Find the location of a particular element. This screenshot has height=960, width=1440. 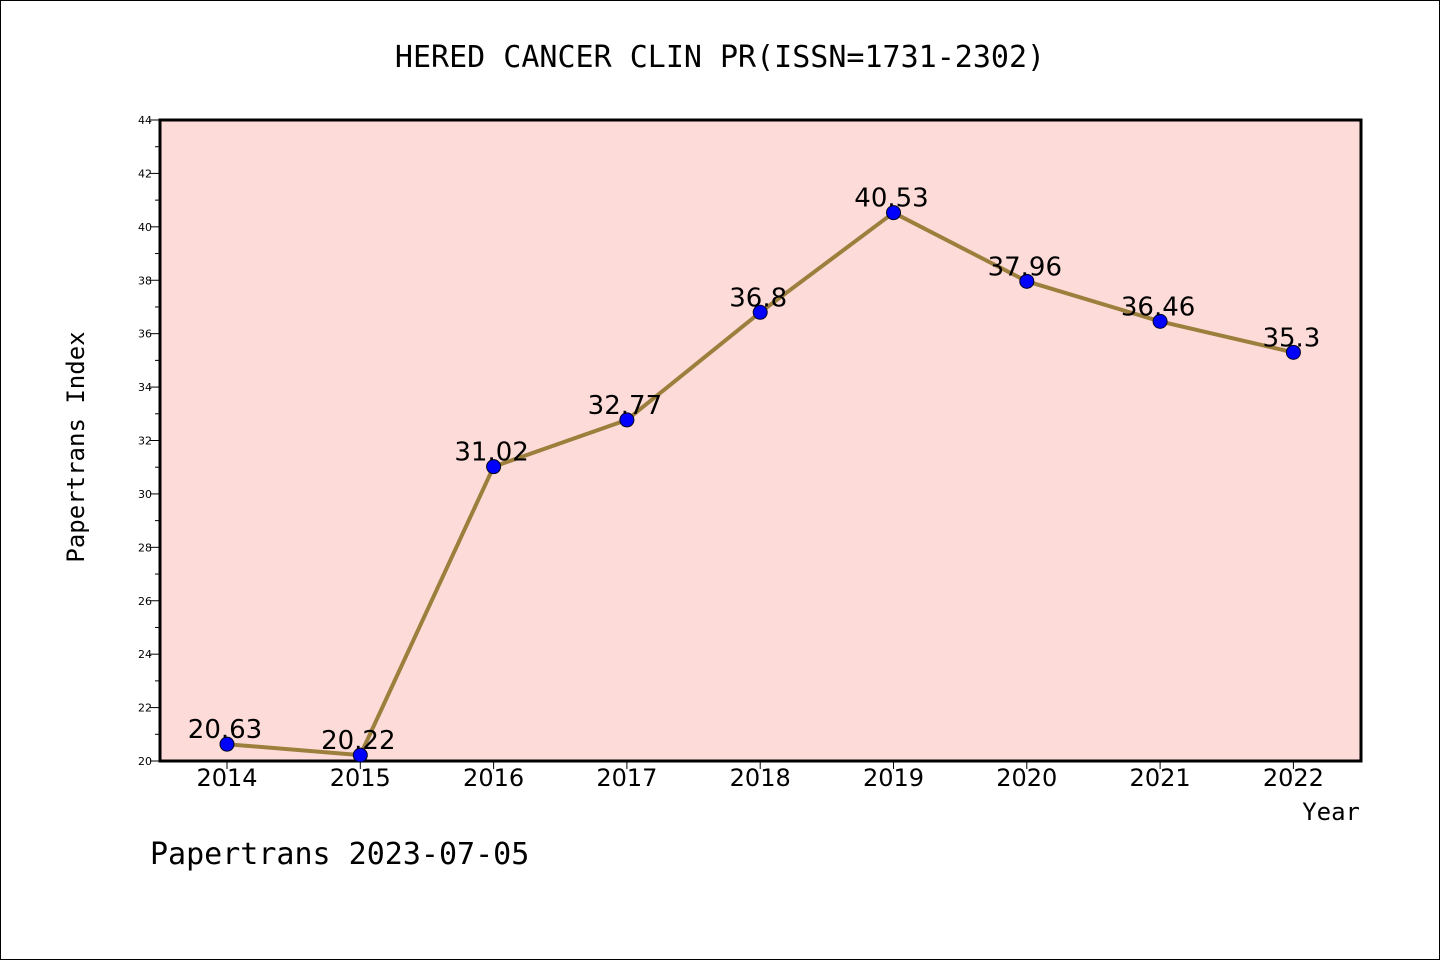

x-tick-label: 2014 is located at coordinates (226, 778).